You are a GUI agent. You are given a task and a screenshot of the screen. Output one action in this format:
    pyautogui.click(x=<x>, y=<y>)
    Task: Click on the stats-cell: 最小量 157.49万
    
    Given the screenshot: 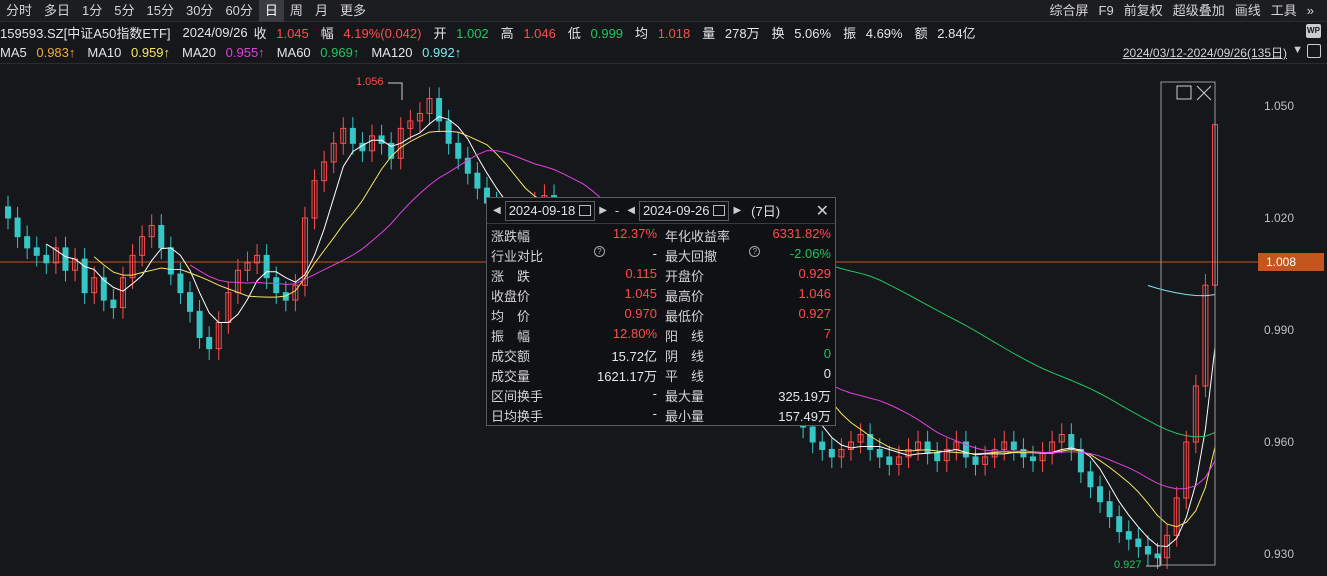 What is the action you would take?
    pyautogui.click(x=748, y=415)
    